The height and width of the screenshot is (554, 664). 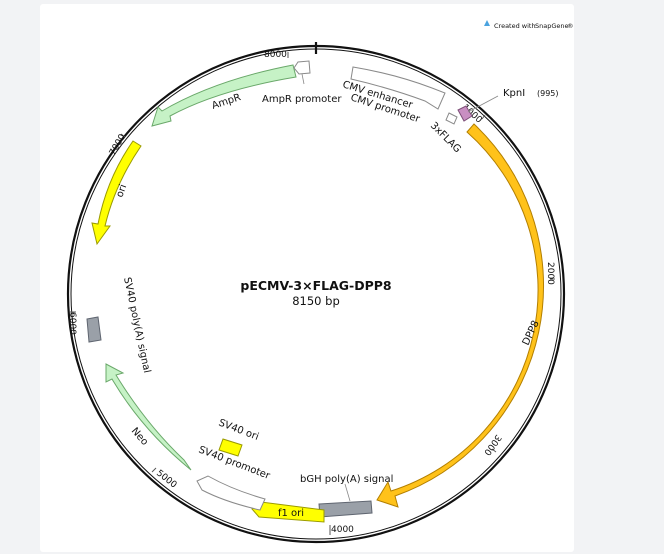 What do you see at coordinates (231, 493) in the screenshot?
I see `feature-sv40-promoter` at bounding box center [231, 493].